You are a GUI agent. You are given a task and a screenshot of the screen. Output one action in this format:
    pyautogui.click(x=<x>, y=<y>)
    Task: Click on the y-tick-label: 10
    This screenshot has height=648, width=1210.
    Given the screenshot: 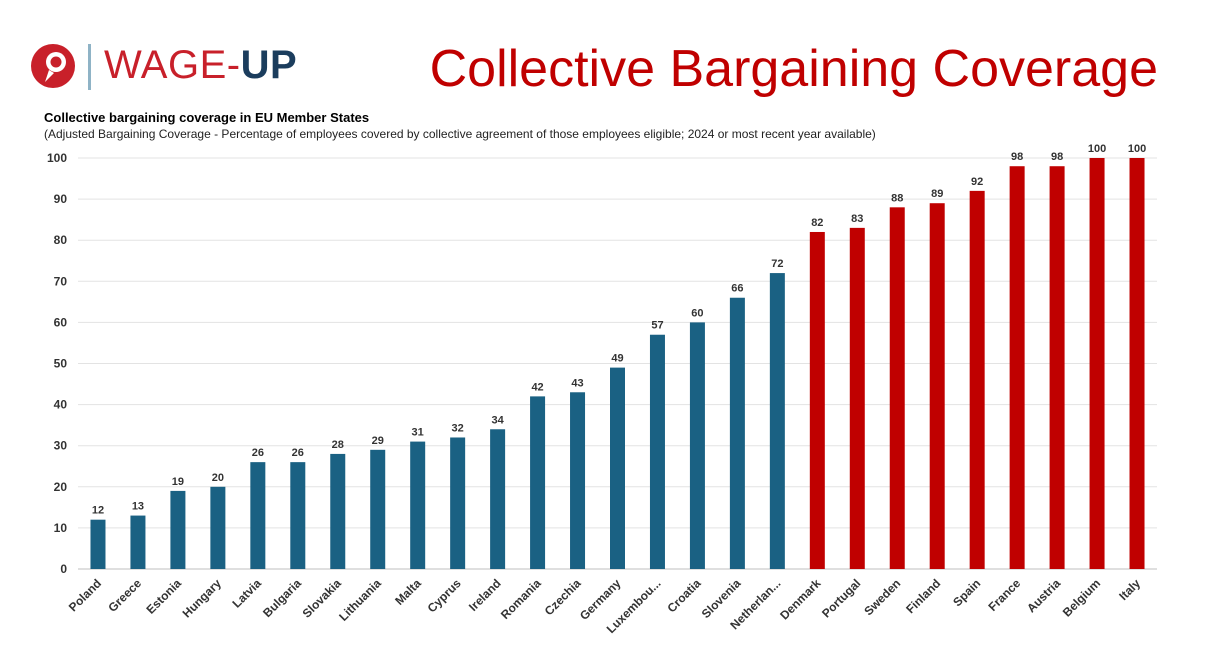 What is the action you would take?
    pyautogui.click(x=61, y=528)
    